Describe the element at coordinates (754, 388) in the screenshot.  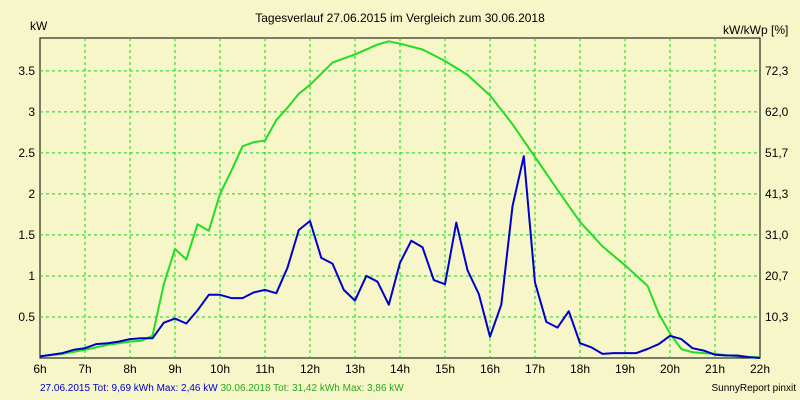
I see `footer-credit: SunnyReport pinxit` at that location.